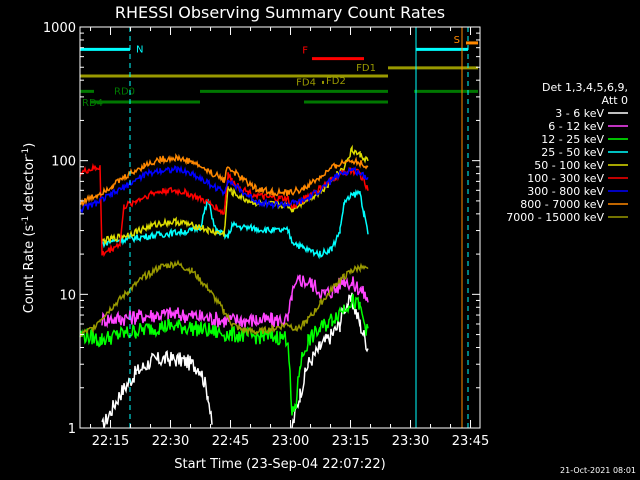 This screenshot has width=640, height=480. What do you see at coordinates (457, 40) in the screenshot?
I see `state-bar-label: S` at bounding box center [457, 40].